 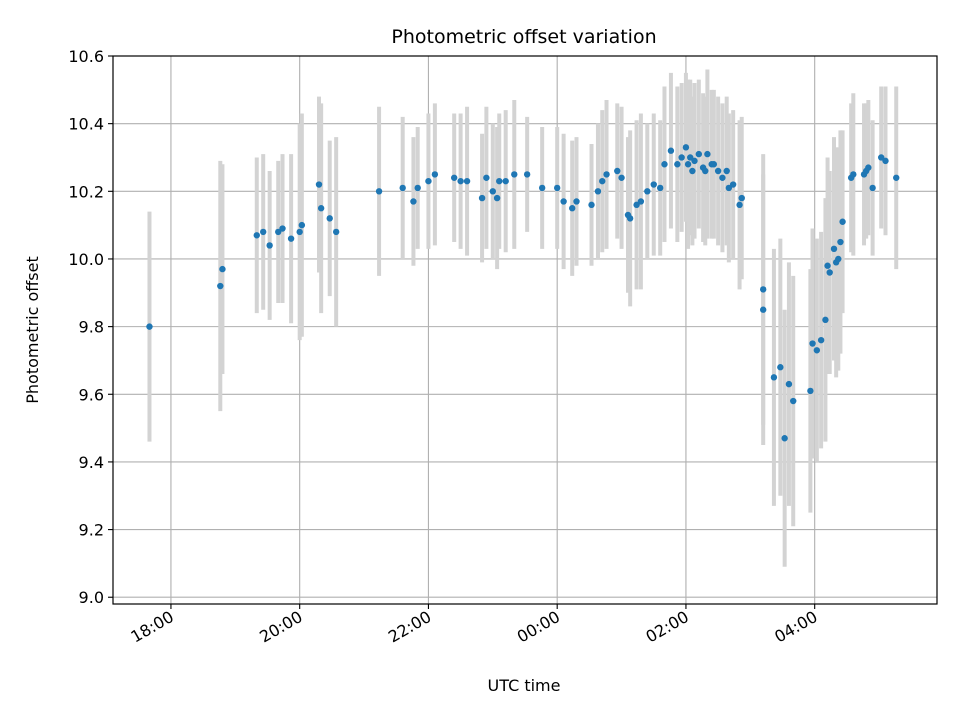 I want to click on chart-title: Photometric offset variation, so click(x=523, y=37).